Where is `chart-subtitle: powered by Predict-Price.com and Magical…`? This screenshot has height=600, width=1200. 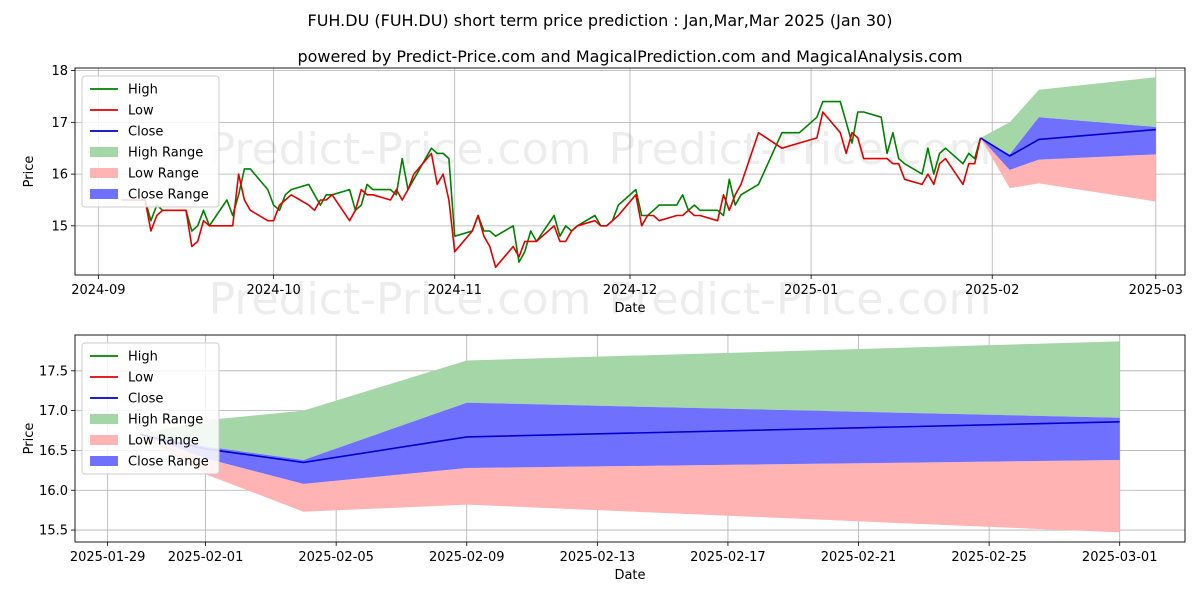 chart-subtitle: powered by Predict-Price.com and Magical… is located at coordinates (629, 56).